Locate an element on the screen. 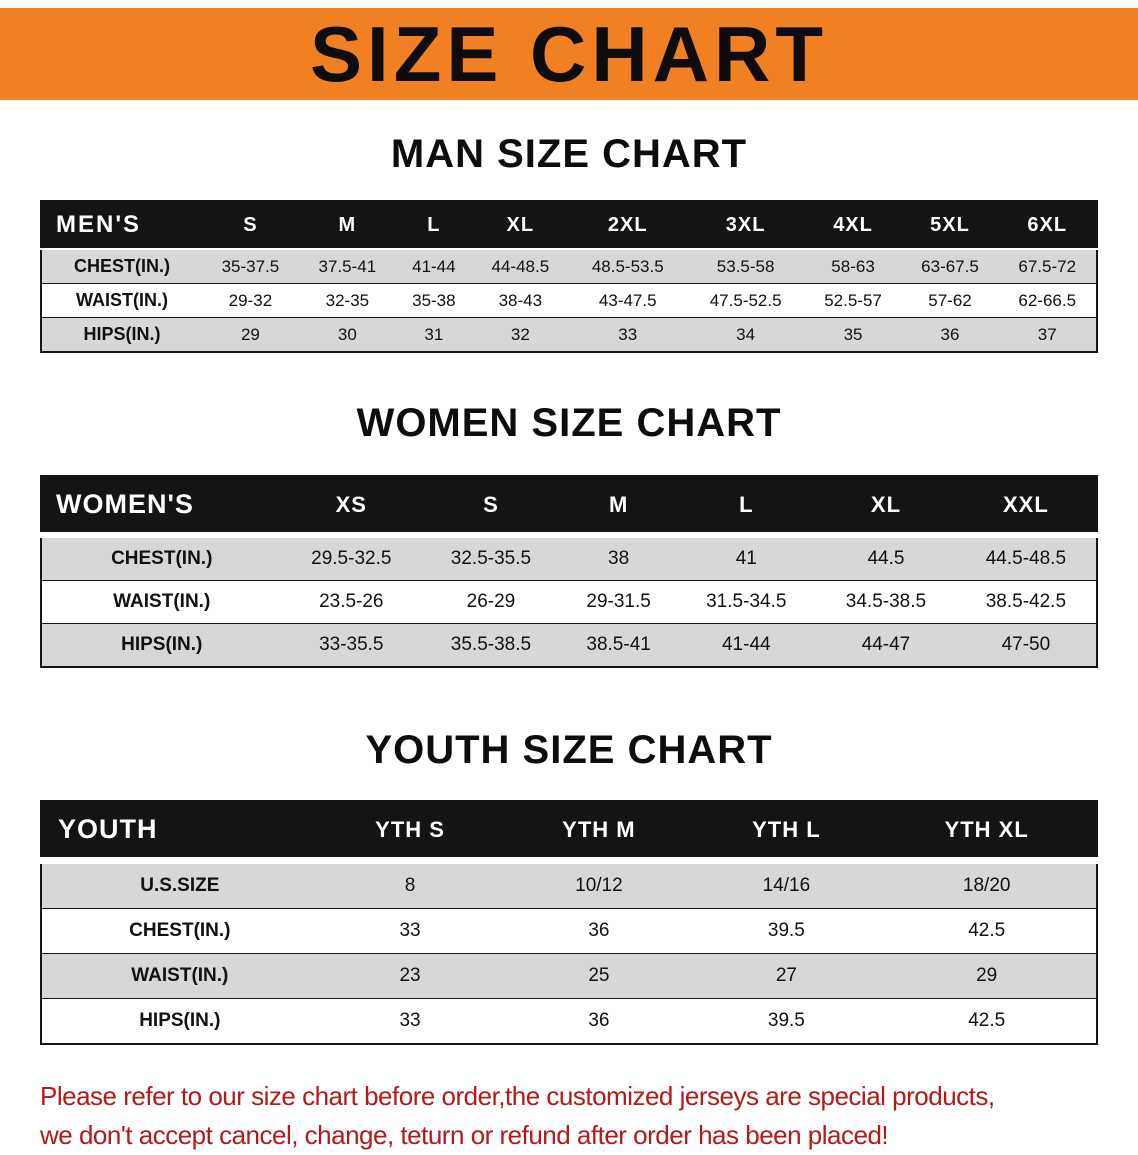  size-value-cell: 67.5-72 is located at coordinates (1047, 266).